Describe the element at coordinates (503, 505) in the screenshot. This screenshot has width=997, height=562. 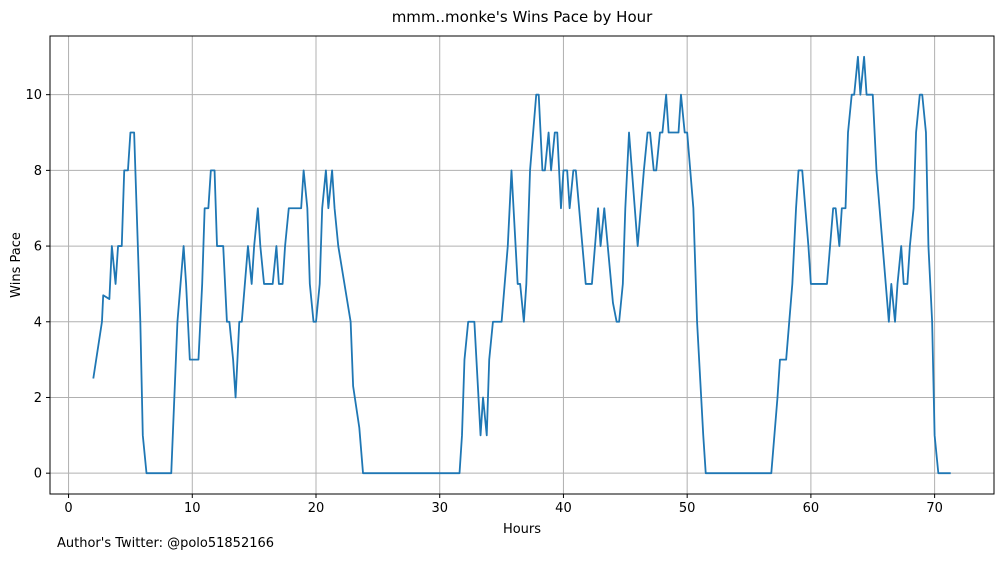
I see `x-axis-ticks: 0 10 20 30 40 50 60 70` at that location.